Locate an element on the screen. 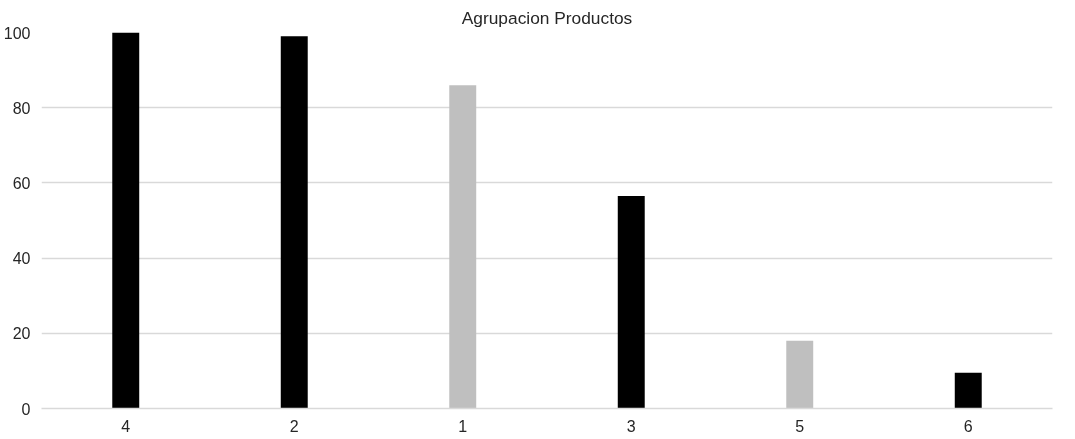 This screenshot has height=439, width=1075. y-tick-label: 0 is located at coordinates (26, 409).